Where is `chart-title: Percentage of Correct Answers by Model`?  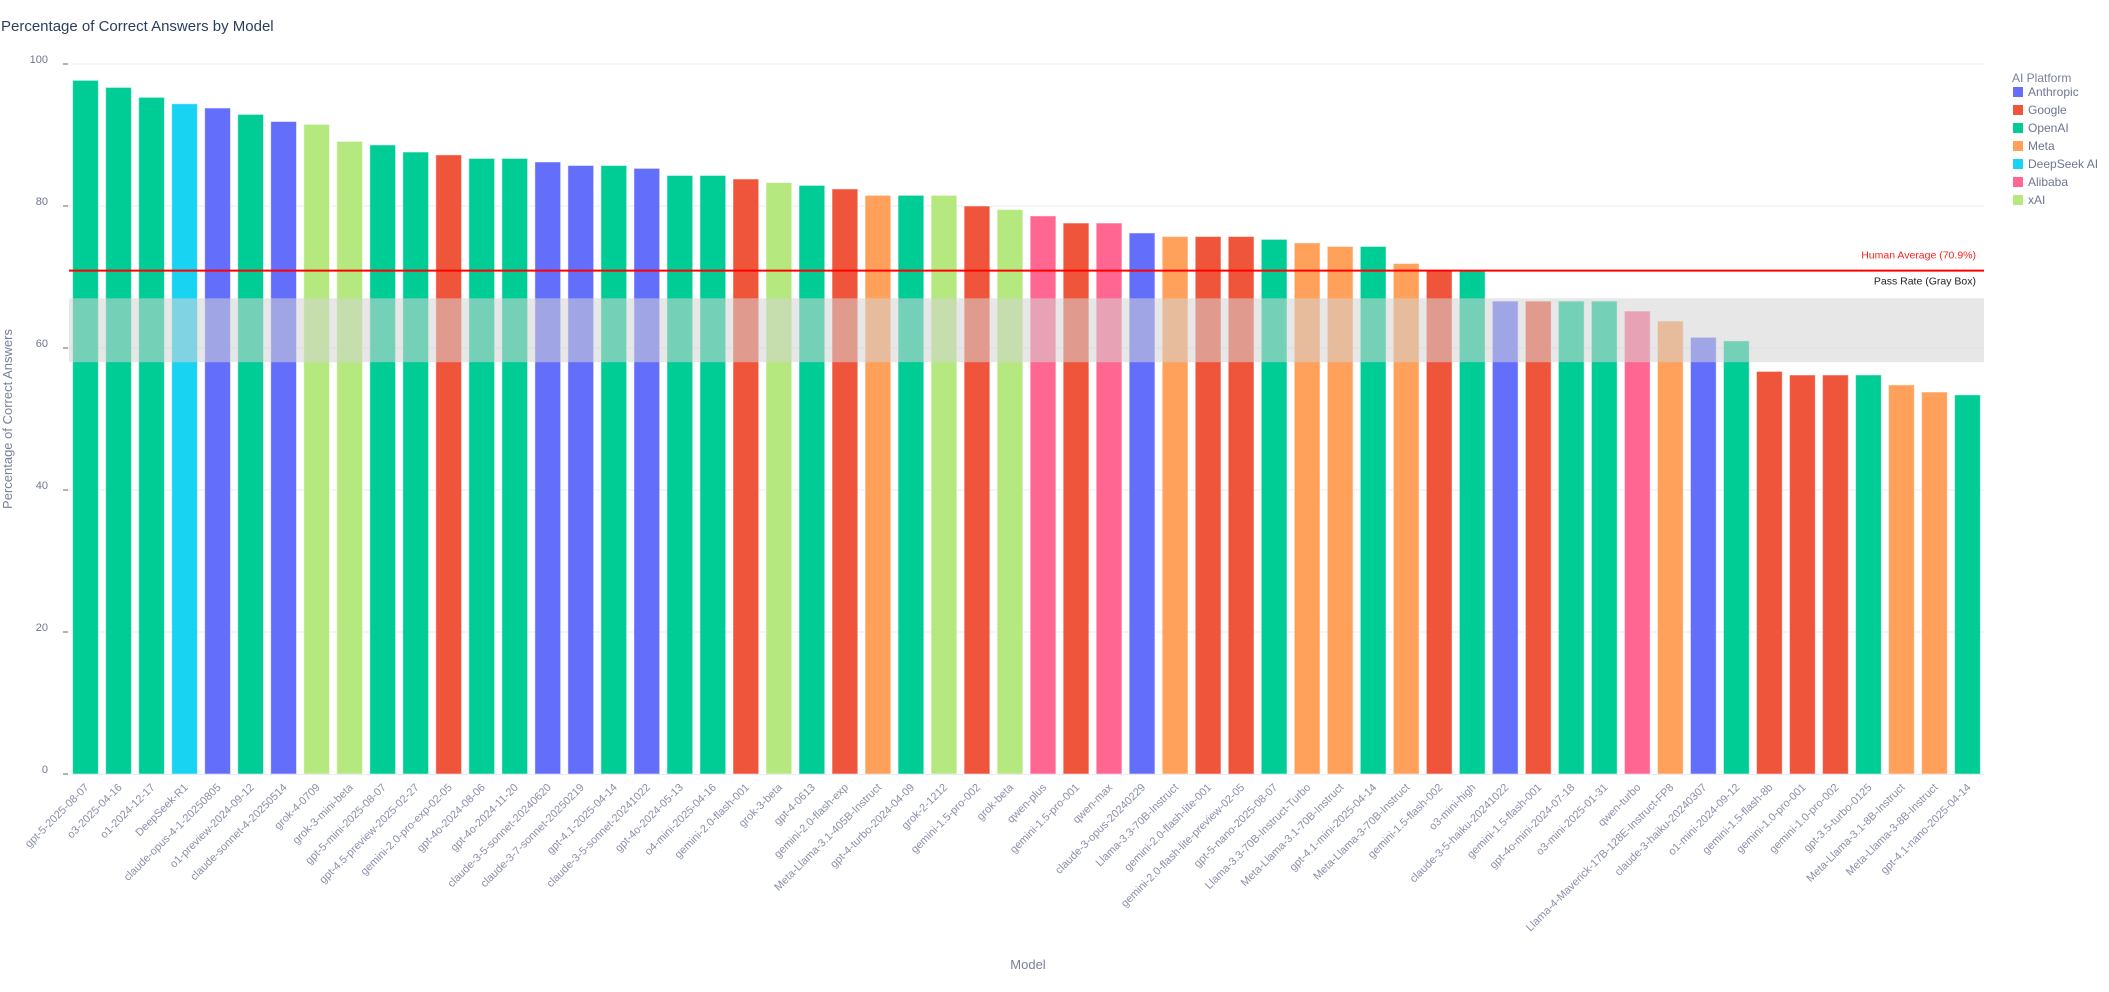 chart-title: Percentage of Correct Answers by Model is located at coordinates (137, 26).